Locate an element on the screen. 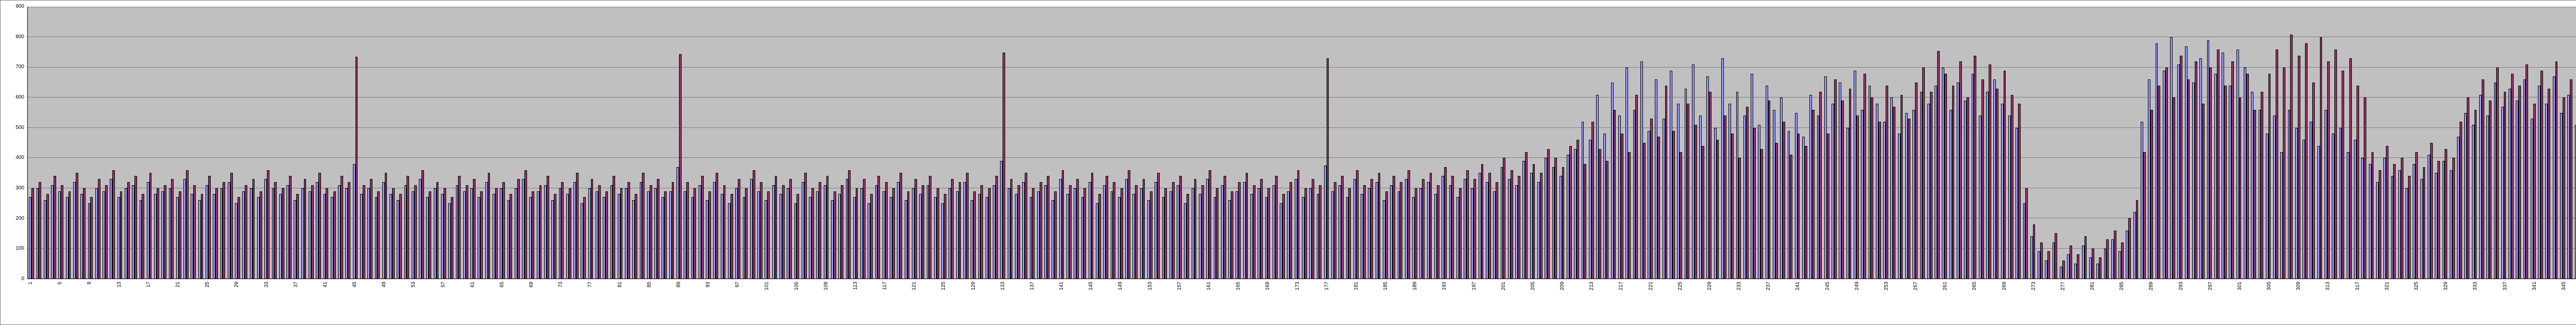 This screenshot has width=2576, height=325. x-tick-label: 217 is located at coordinates (1621, 286).